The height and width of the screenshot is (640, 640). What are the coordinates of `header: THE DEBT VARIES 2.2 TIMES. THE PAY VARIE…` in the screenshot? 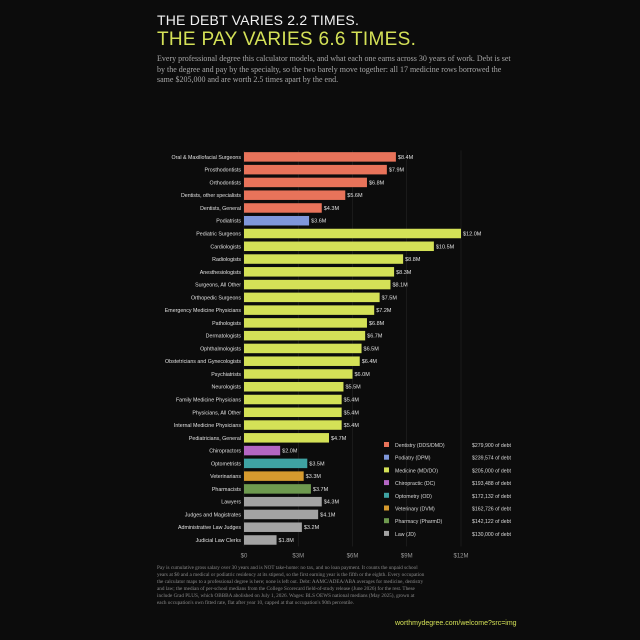 It's located at (337, 49).